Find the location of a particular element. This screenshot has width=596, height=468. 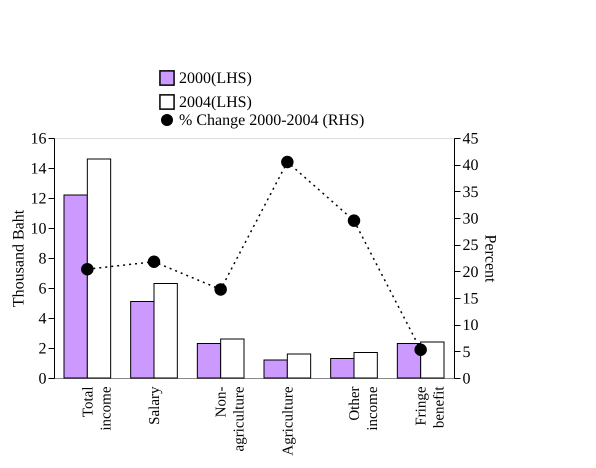

y2-tick-label: 10 is located at coordinates (470, 325).